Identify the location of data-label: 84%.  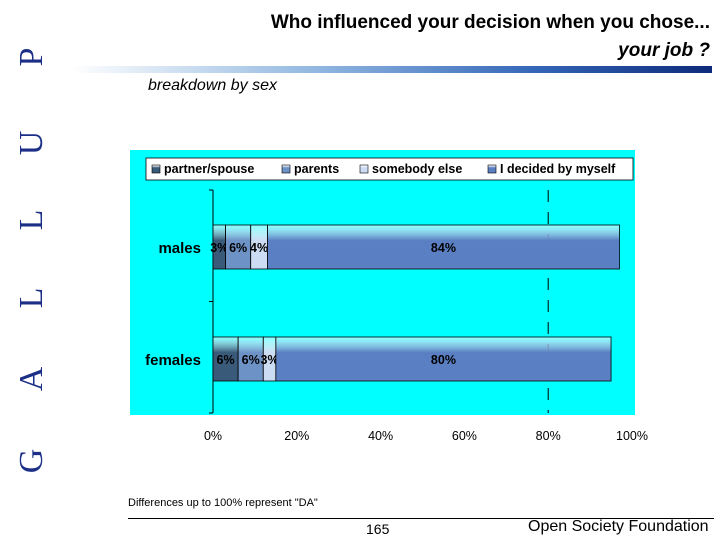
(443, 248).